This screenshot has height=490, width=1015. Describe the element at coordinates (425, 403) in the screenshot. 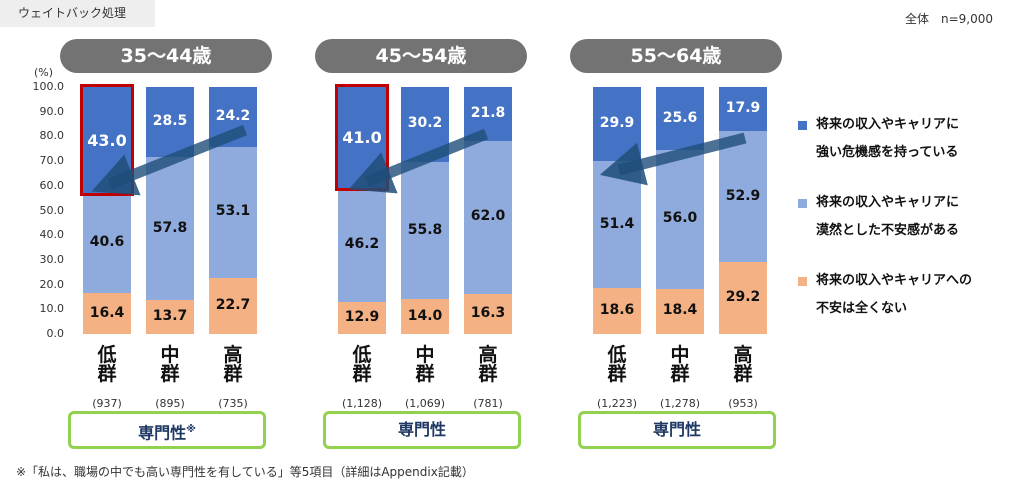

I see `sample-size-label: (1,069)` at that location.